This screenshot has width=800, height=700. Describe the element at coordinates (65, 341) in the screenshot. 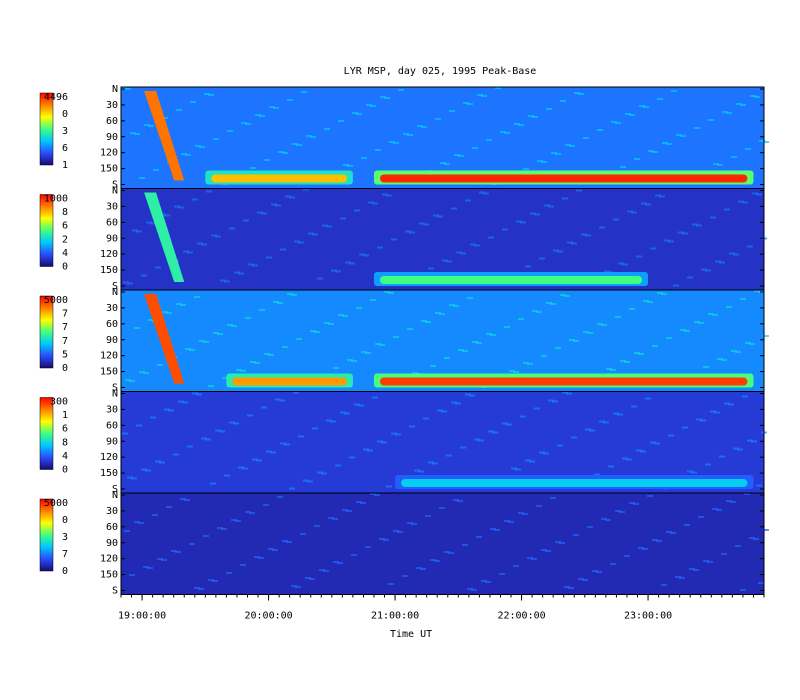

I see `panel-3-colorbar-label: 7` at that location.